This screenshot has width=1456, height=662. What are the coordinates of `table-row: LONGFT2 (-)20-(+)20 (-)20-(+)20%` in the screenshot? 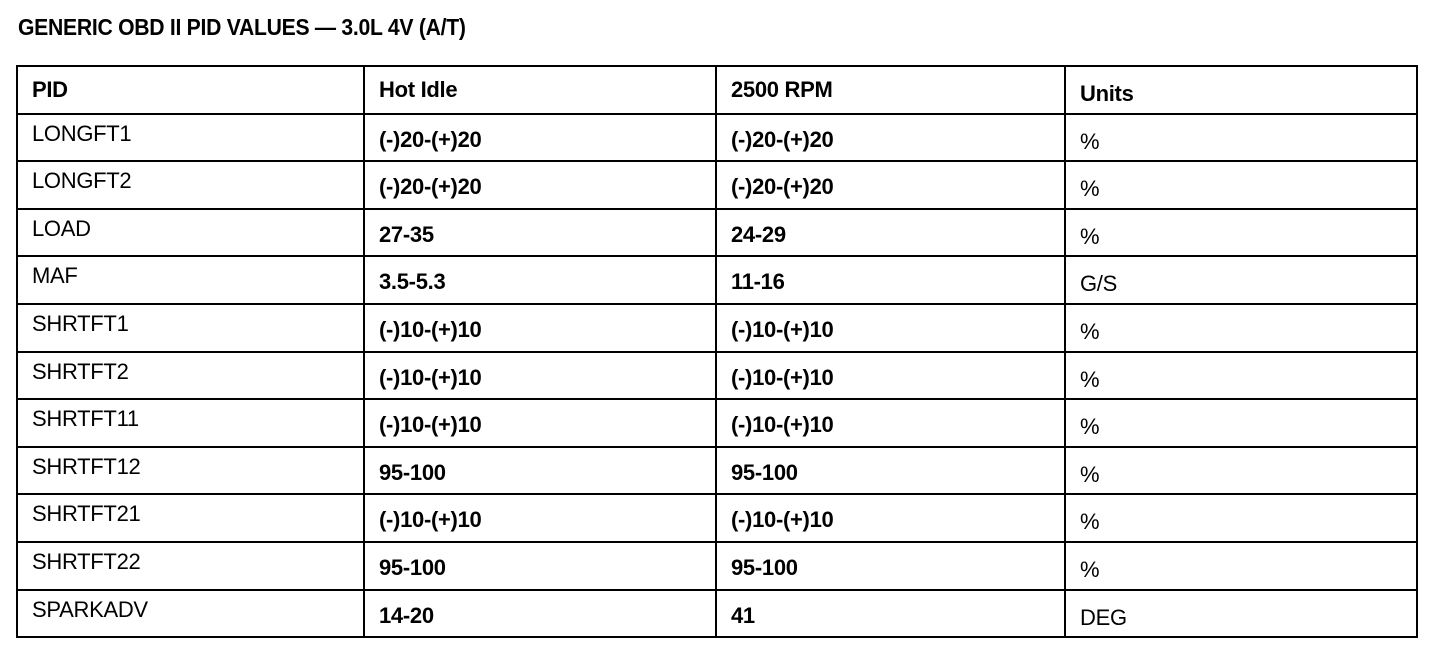 It's located at (717, 185).